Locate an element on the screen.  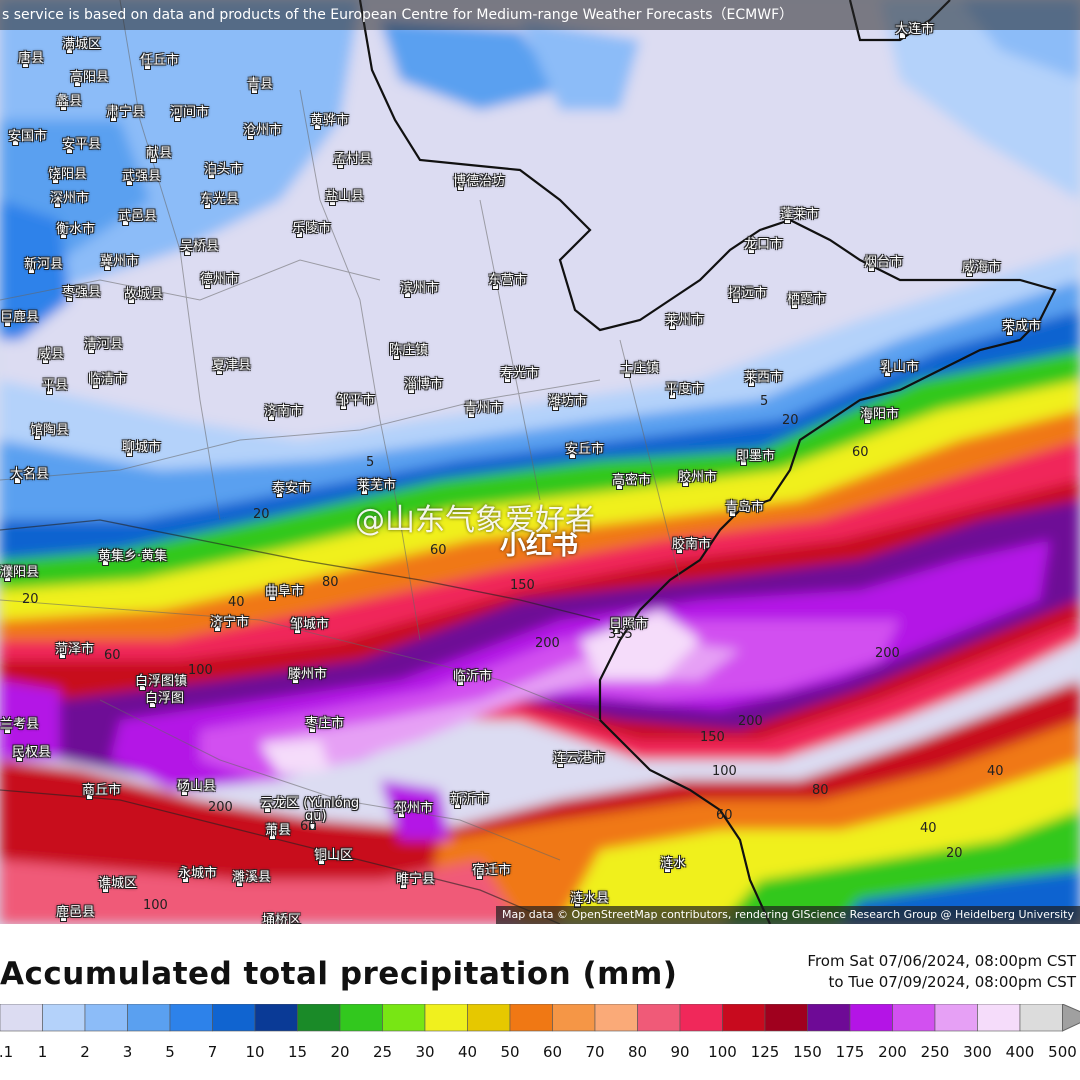
city-label: 乳山市 is located at coordinates (900, 367).